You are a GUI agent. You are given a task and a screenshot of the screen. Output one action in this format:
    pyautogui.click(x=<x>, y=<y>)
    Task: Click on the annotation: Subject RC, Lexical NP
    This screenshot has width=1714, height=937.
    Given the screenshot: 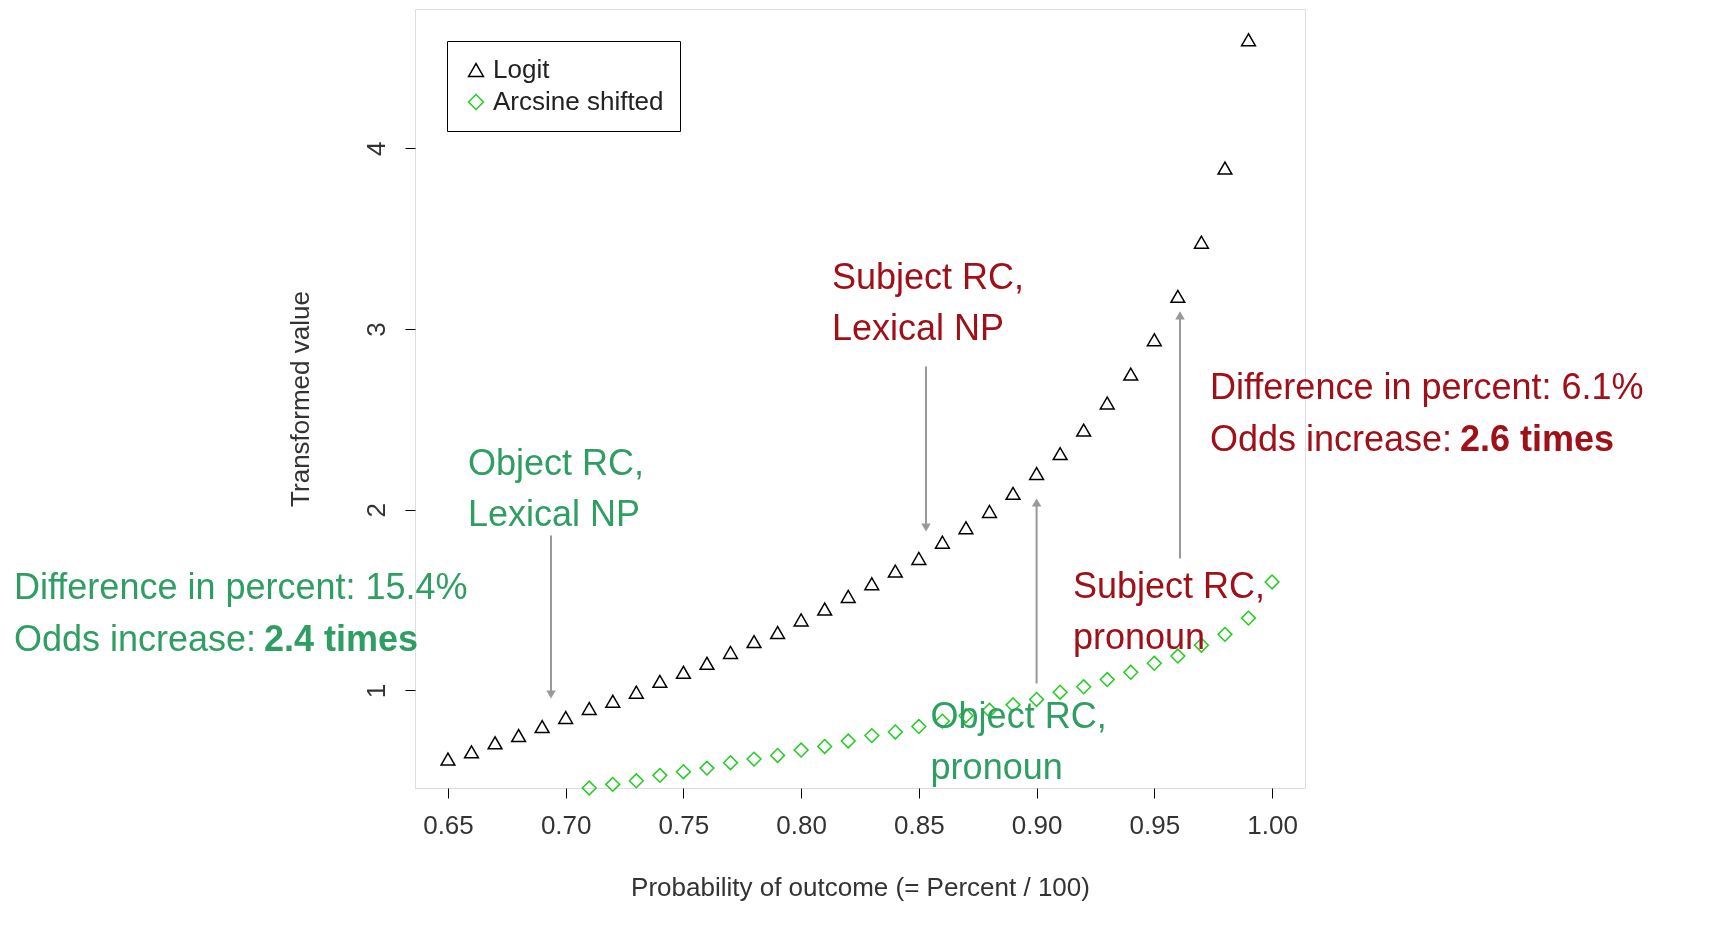 What is the action you would take?
    pyautogui.click(x=928, y=301)
    